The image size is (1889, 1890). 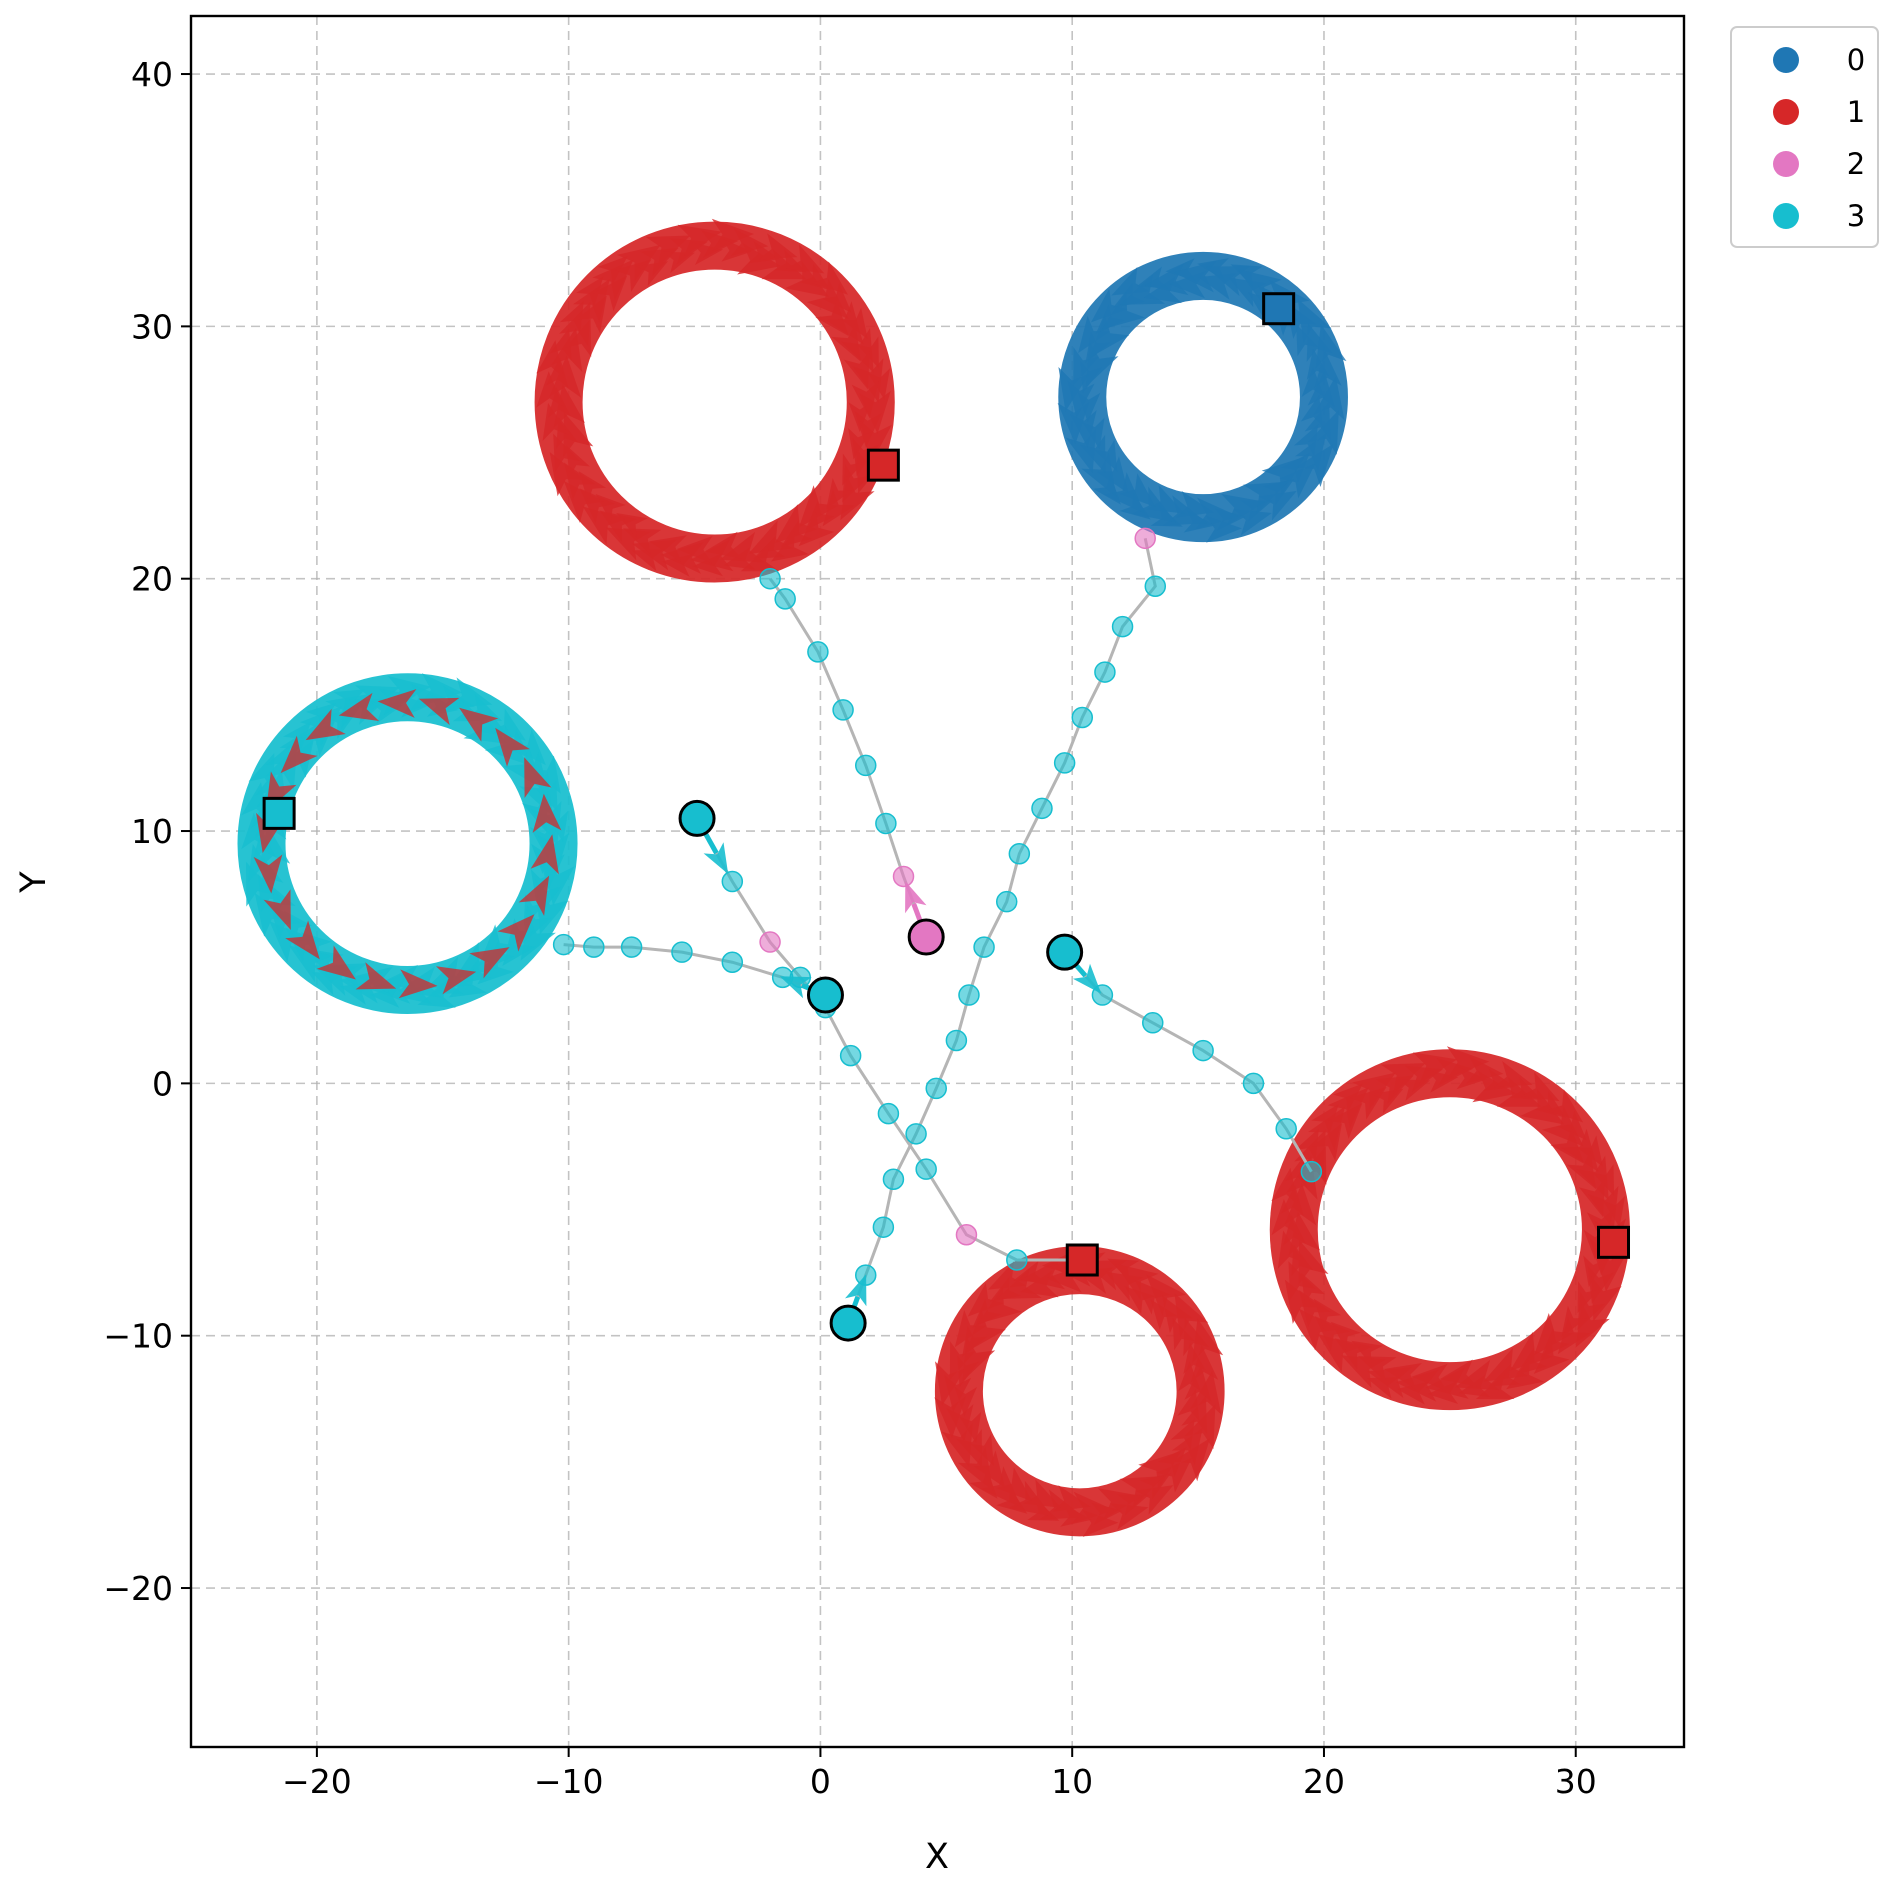 I want to click on y-axis-label: Y, so click(x=34, y=882).